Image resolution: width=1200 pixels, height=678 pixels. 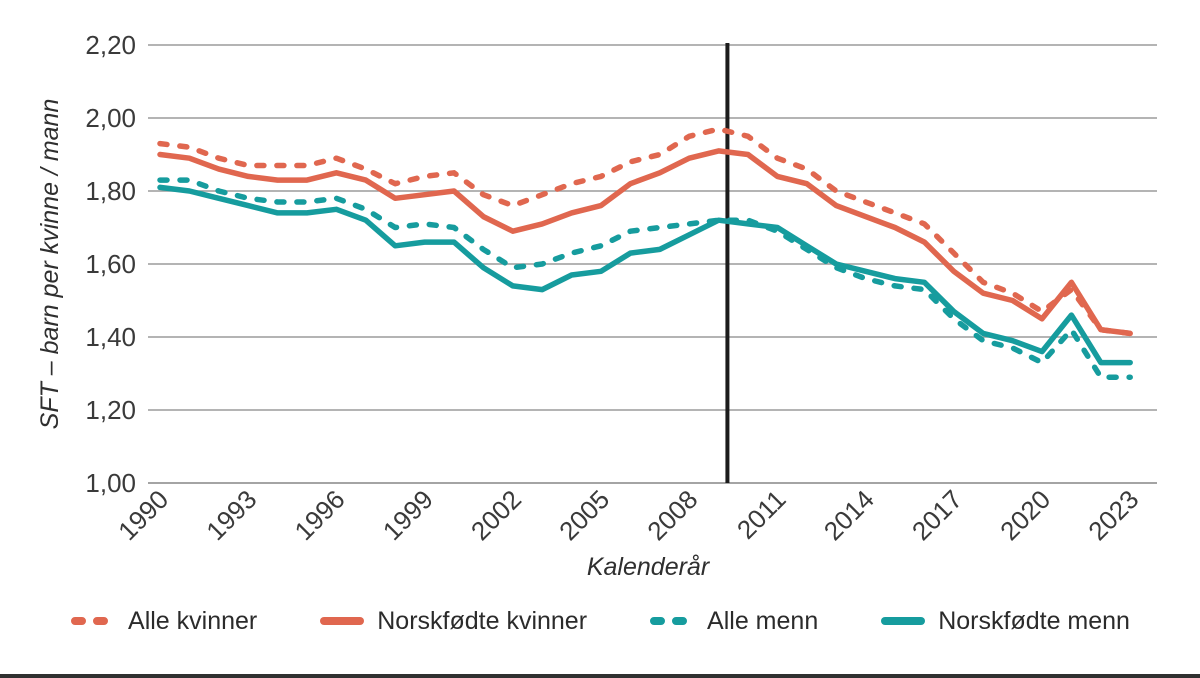 What do you see at coordinates (110, 191) in the screenshot?
I see `y-tick-label: 1,80` at bounding box center [110, 191].